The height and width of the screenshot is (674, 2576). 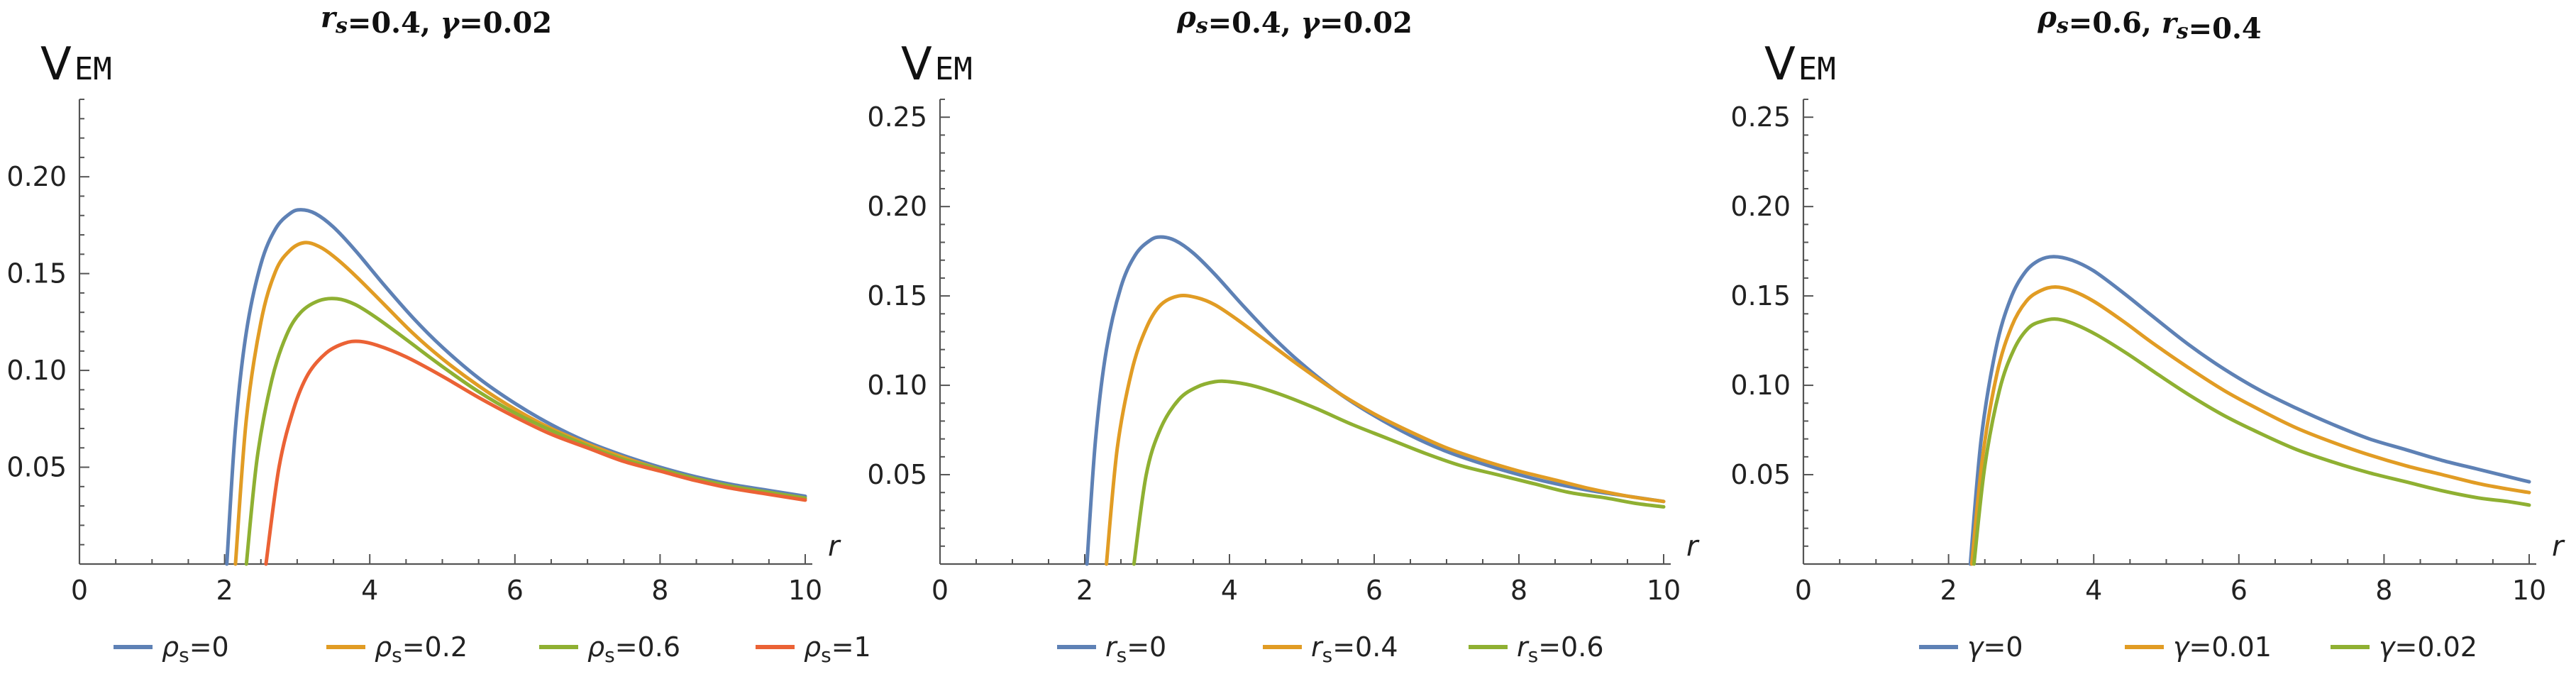 I want to click on legend-label: ρs=0.2, so click(x=421, y=649).